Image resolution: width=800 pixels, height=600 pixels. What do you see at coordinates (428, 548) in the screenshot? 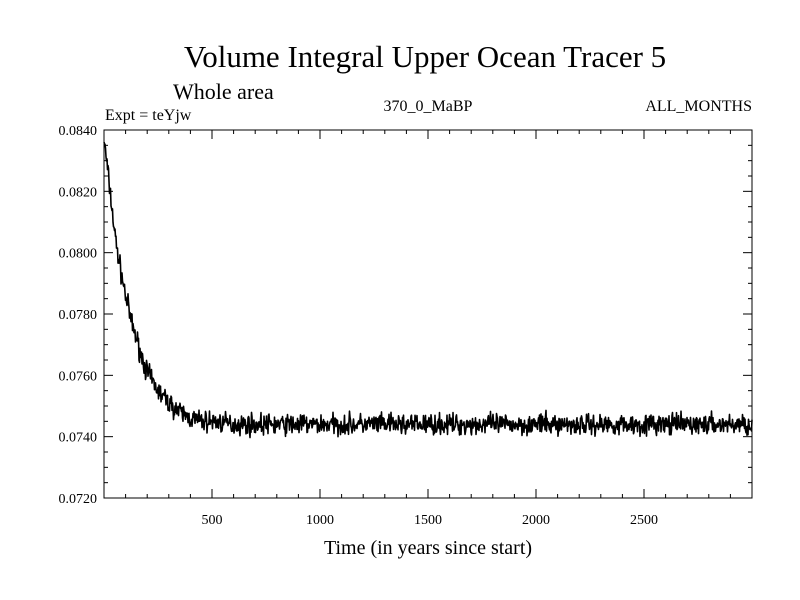
I see `x-axis-label: Time (in years since start)` at bounding box center [428, 548].